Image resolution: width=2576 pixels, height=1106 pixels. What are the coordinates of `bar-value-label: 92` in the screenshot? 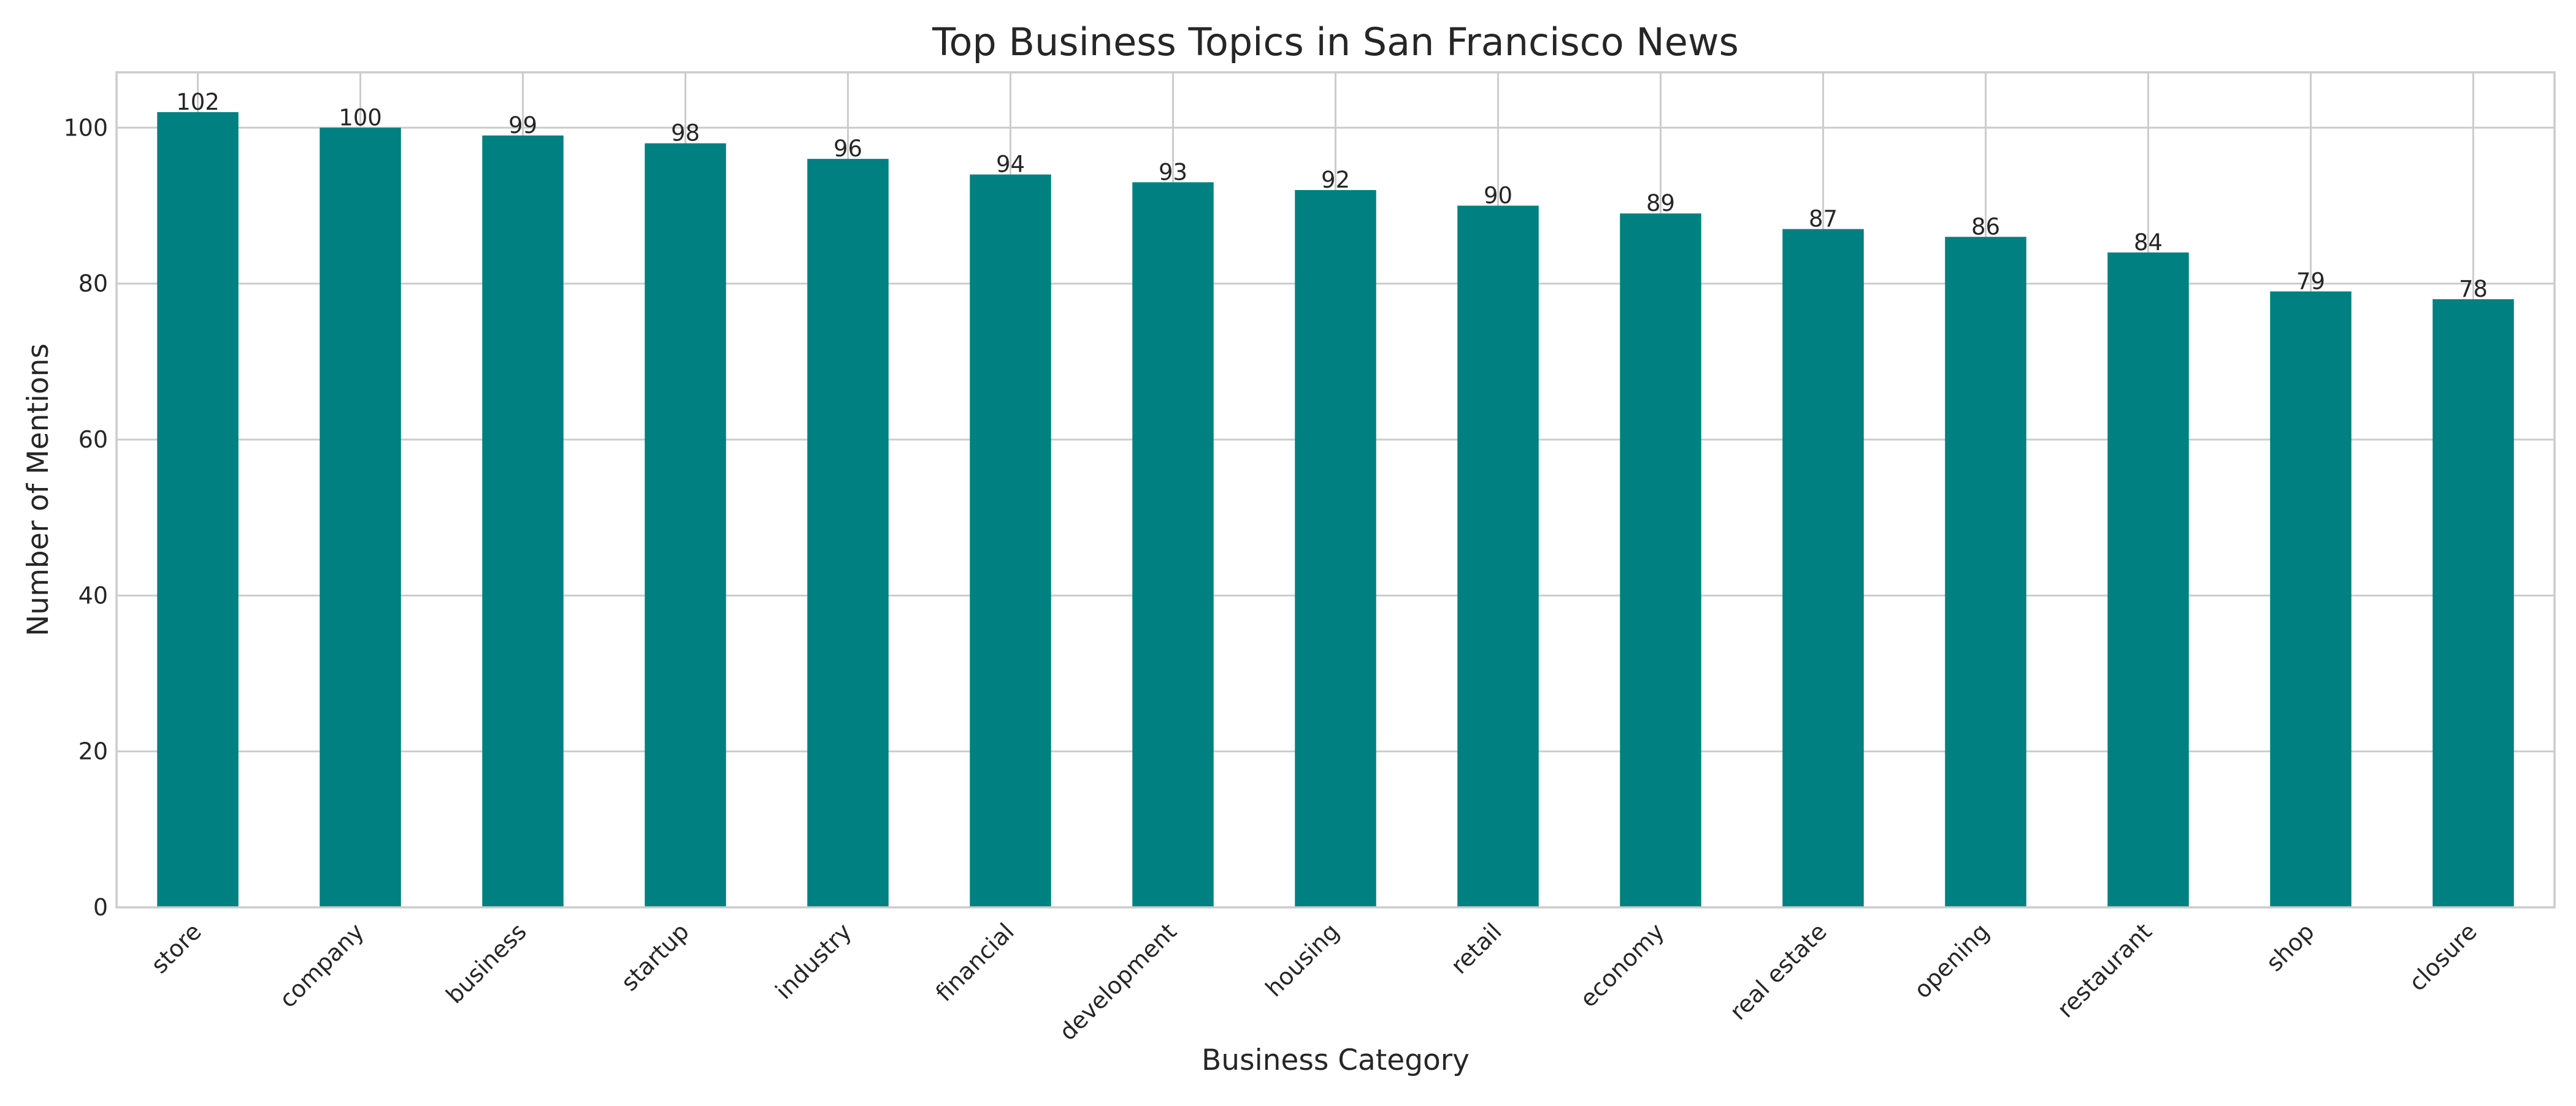 It's located at (1335, 180).